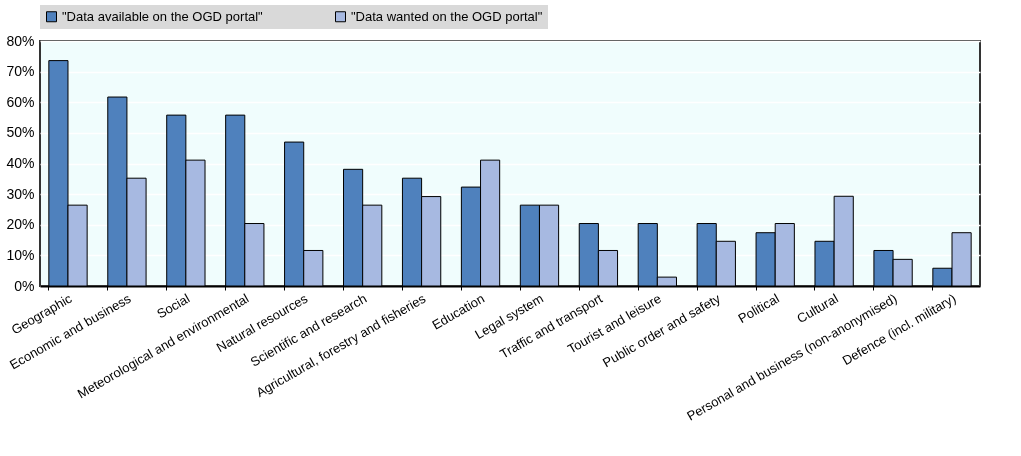 The width and height of the screenshot is (1021, 456). Describe the element at coordinates (20, 101) in the screenshot. I see `y-tick-label: 60%` at that location.